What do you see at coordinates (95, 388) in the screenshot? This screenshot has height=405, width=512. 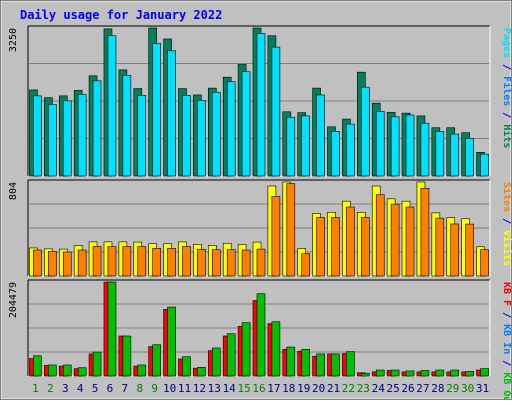 I see `tick-label-day: 5` at bounding box center [95, 388].